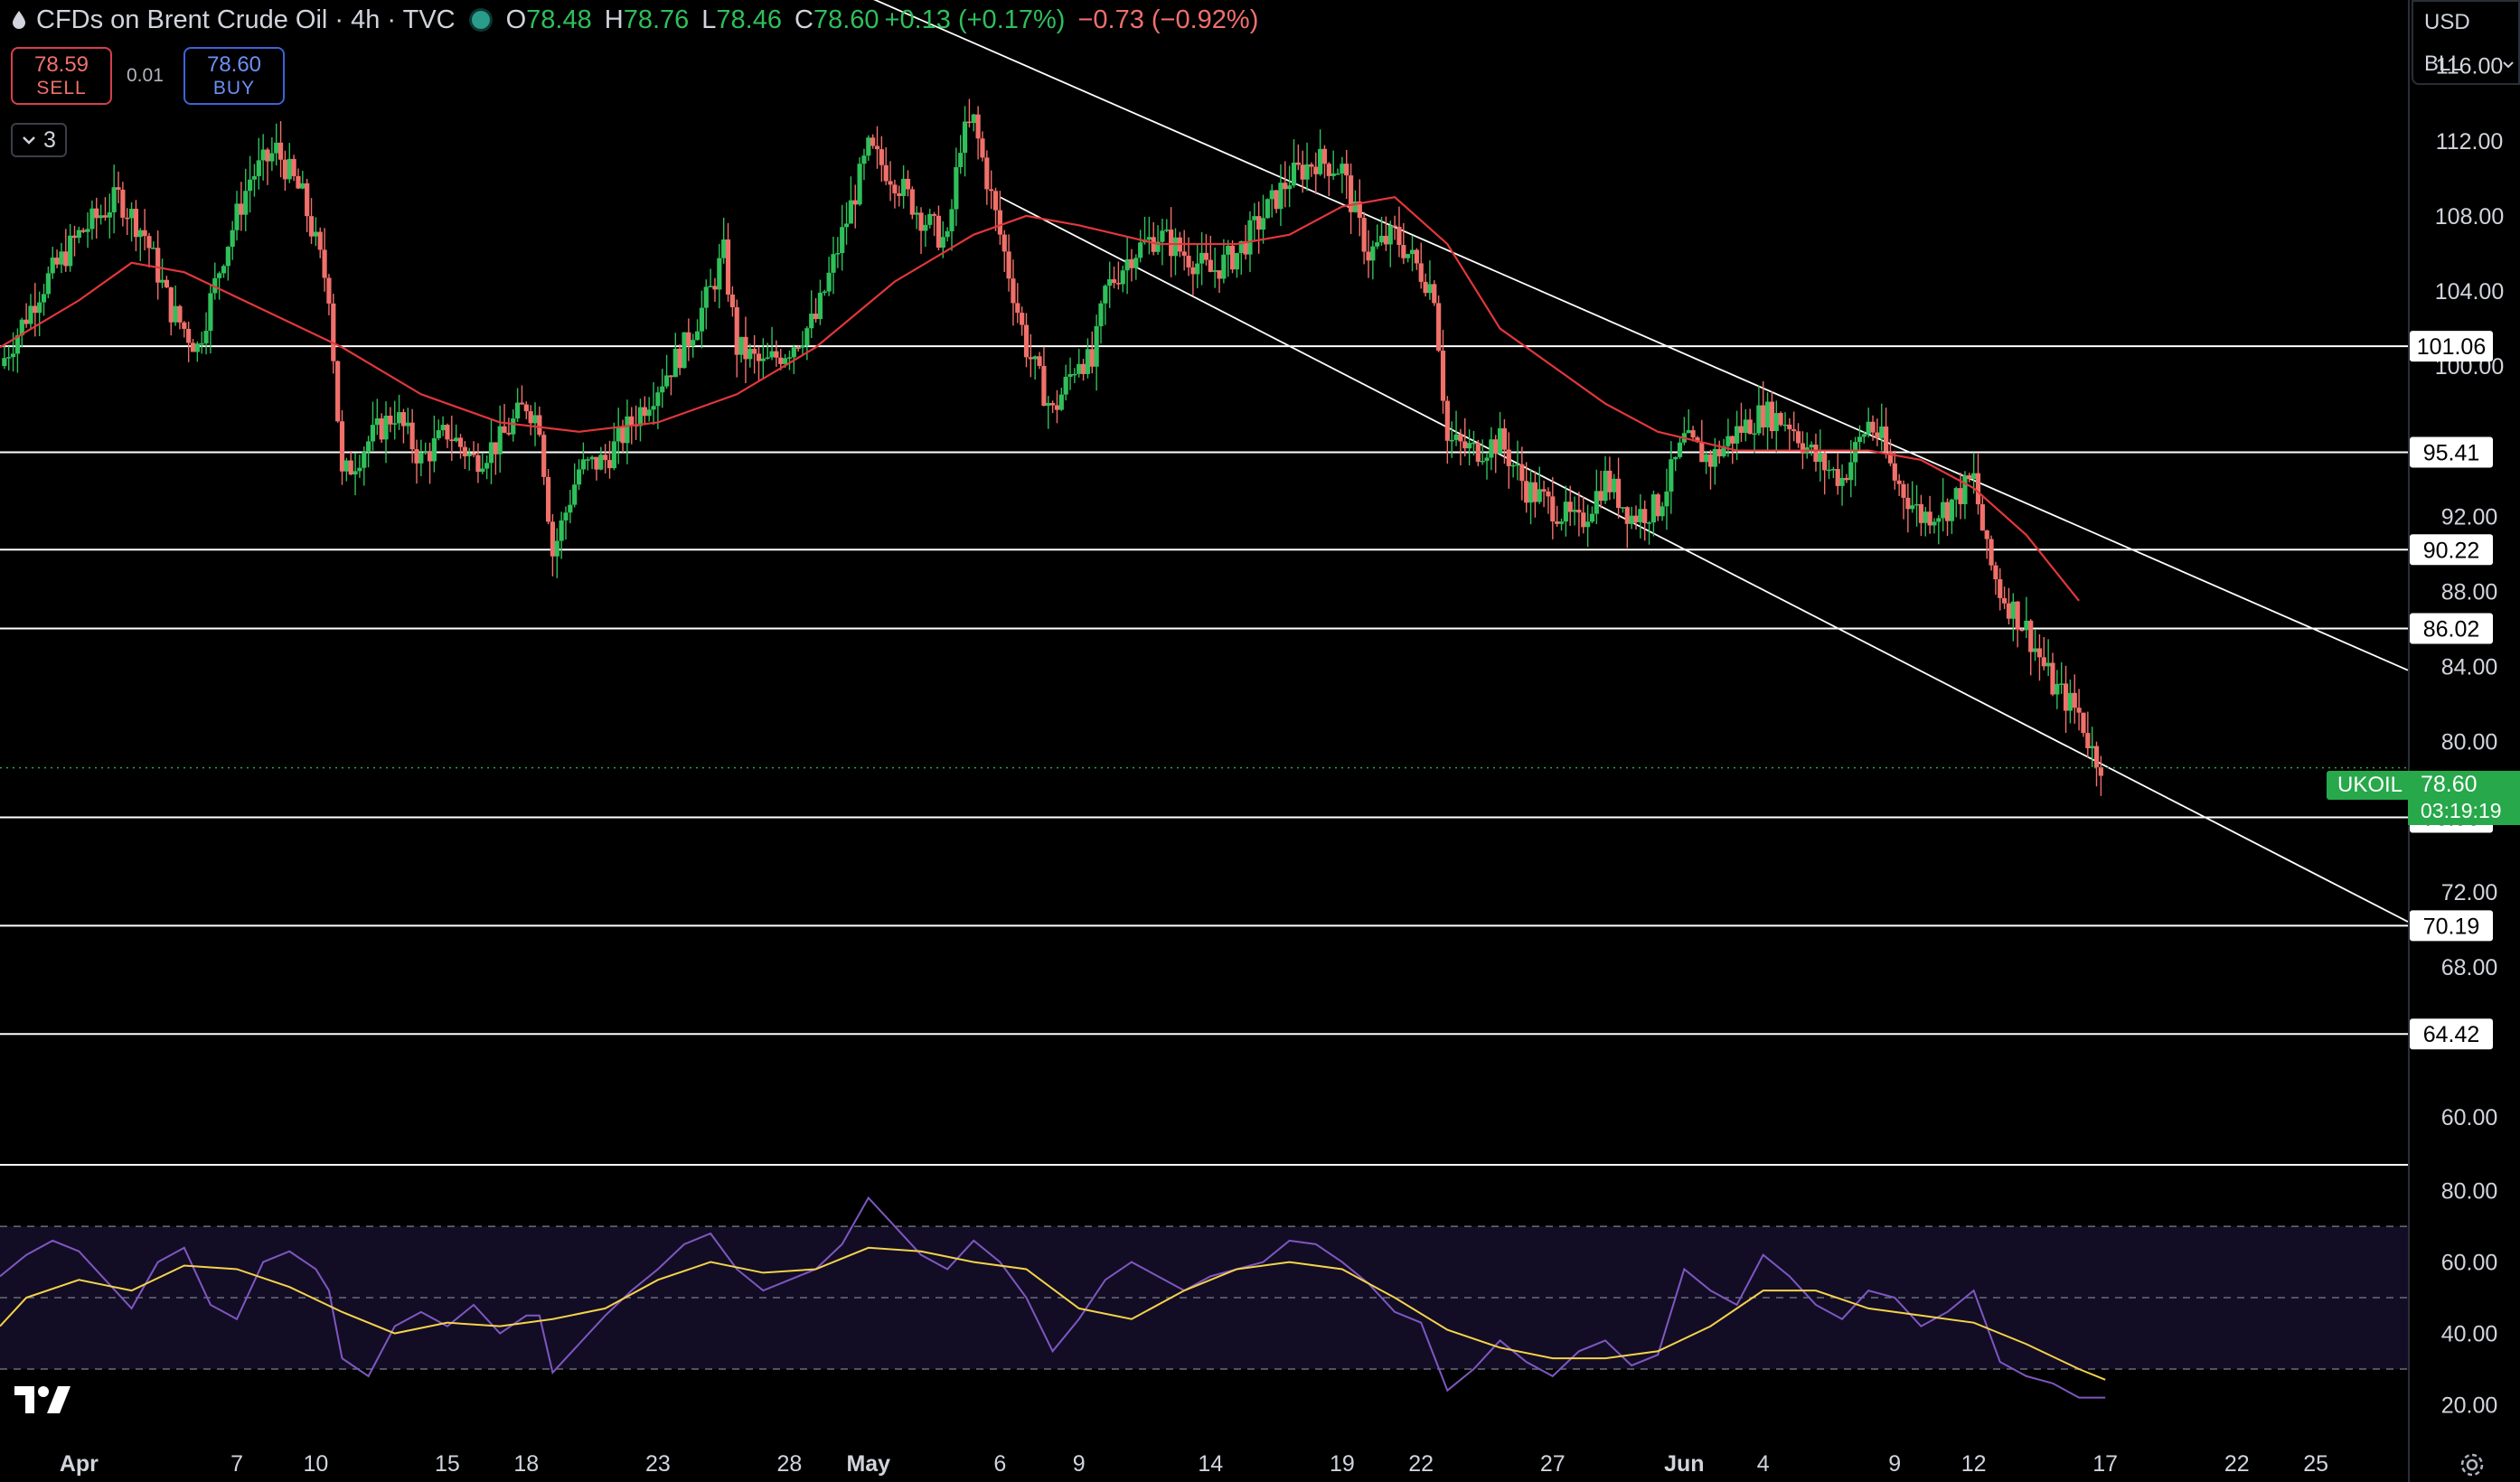 This screenshot has width=2520, height=1482. What do you see at coordinates (43, 1399) in the screenshot?
I see `tradingview-logo` at bounding box center [43, 1399].